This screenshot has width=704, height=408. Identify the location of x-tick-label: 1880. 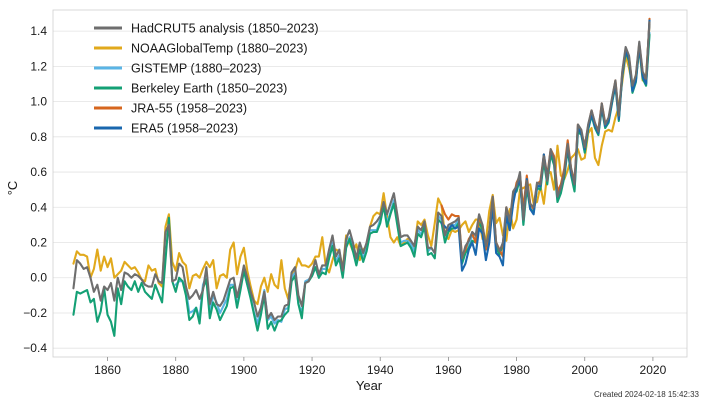
(175, 370).